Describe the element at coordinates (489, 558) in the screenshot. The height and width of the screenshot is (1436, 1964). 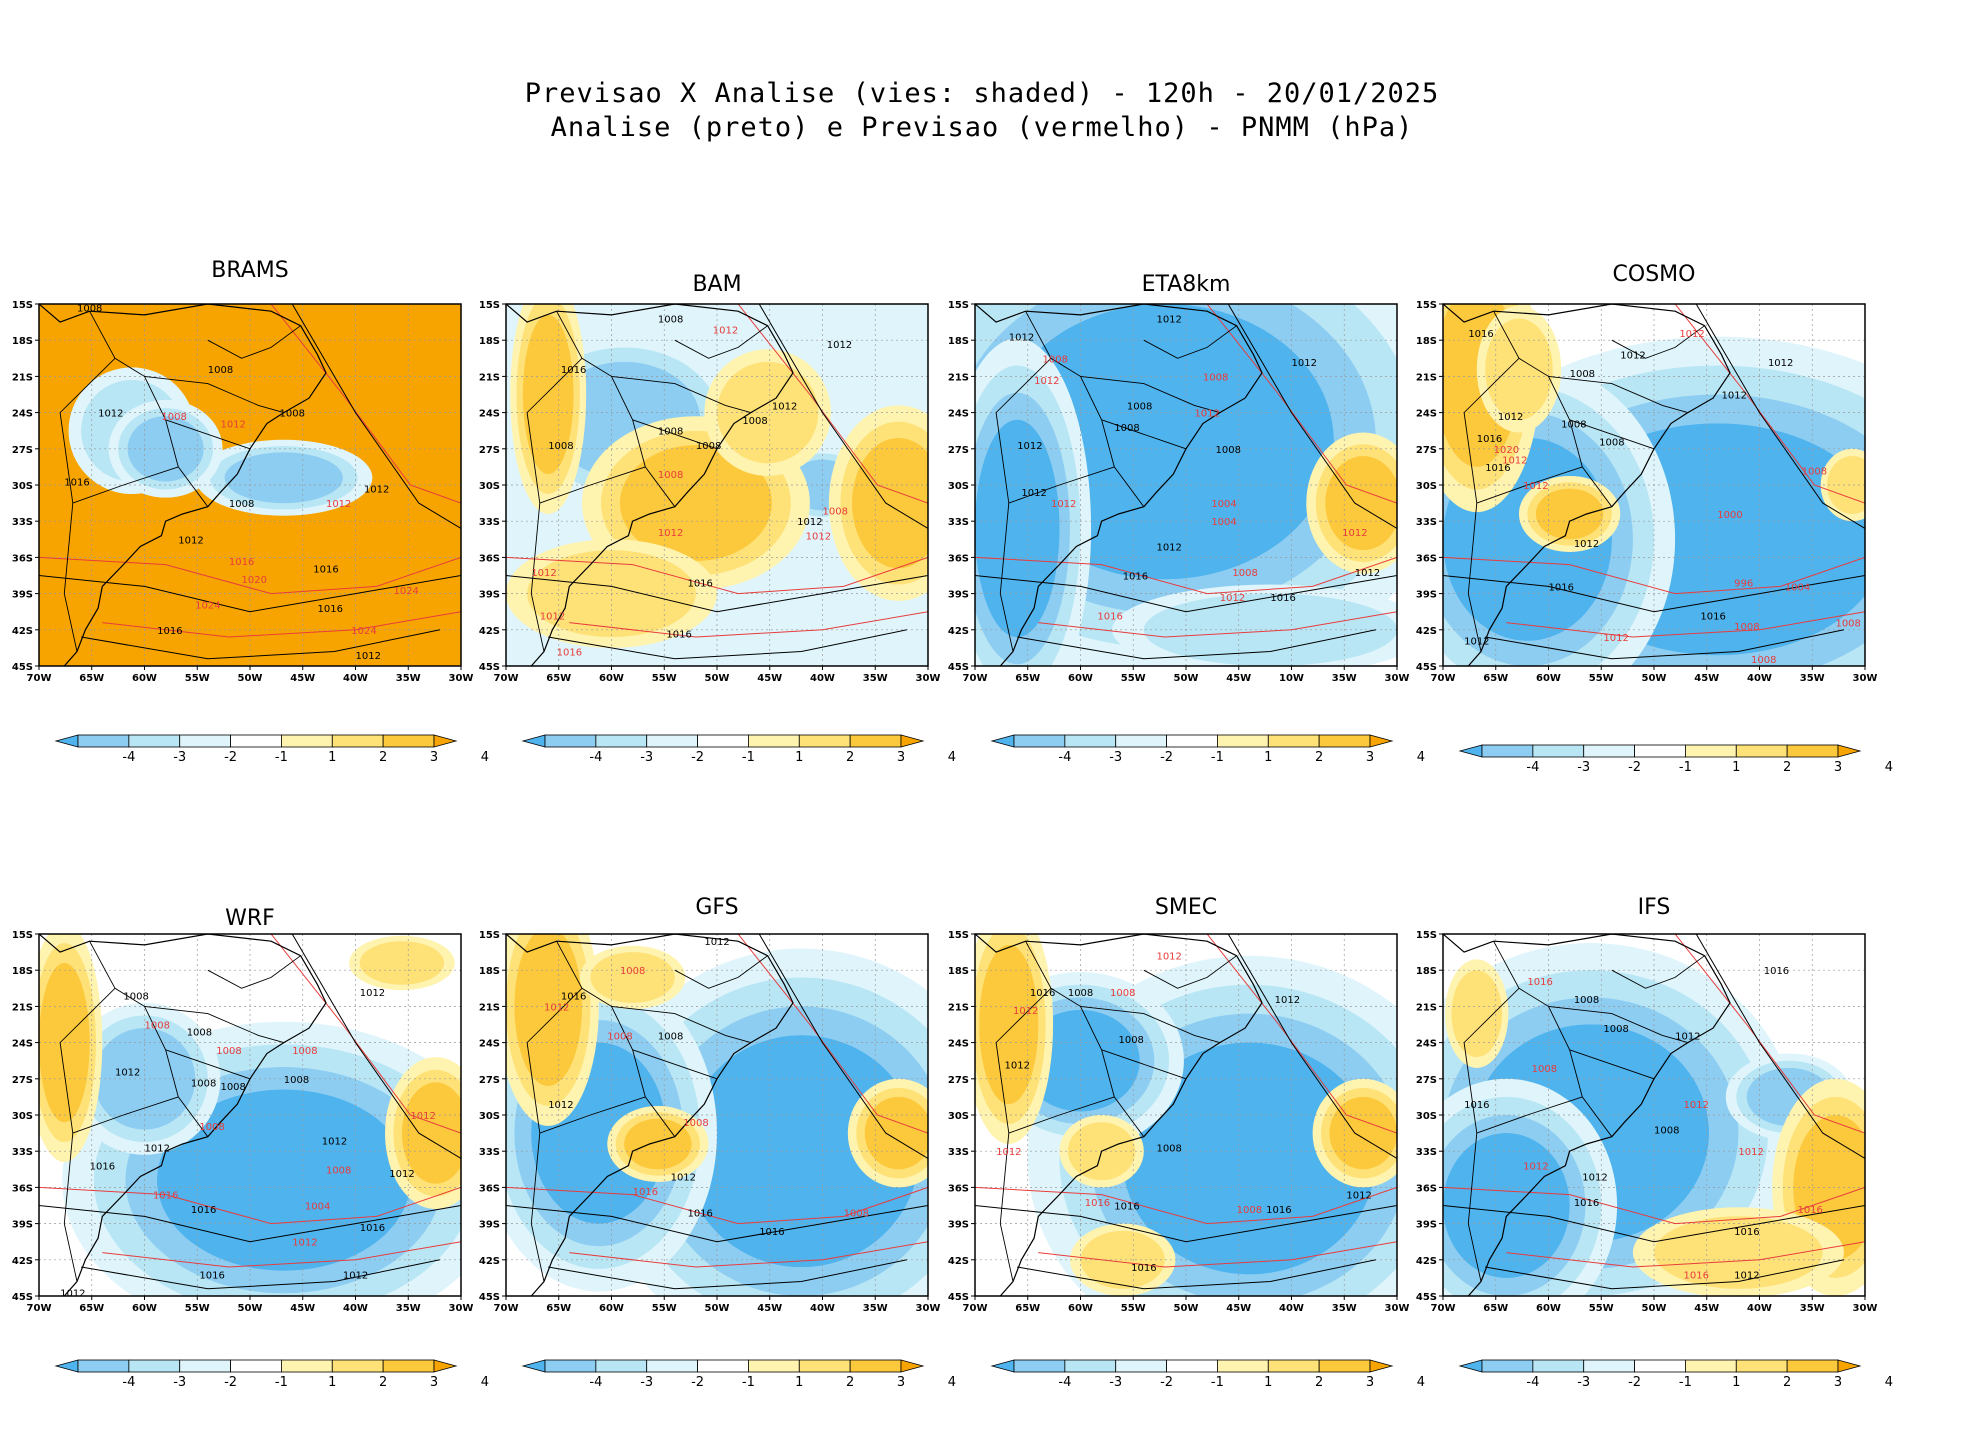
I see `lat-label: 36S` at that location.